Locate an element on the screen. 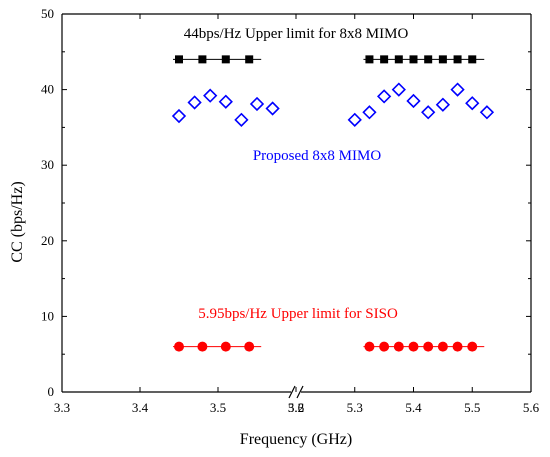 The height and width of the screenshot is (457, 550). x-tick-label: 5.5 is located at coordinates (472, 407).